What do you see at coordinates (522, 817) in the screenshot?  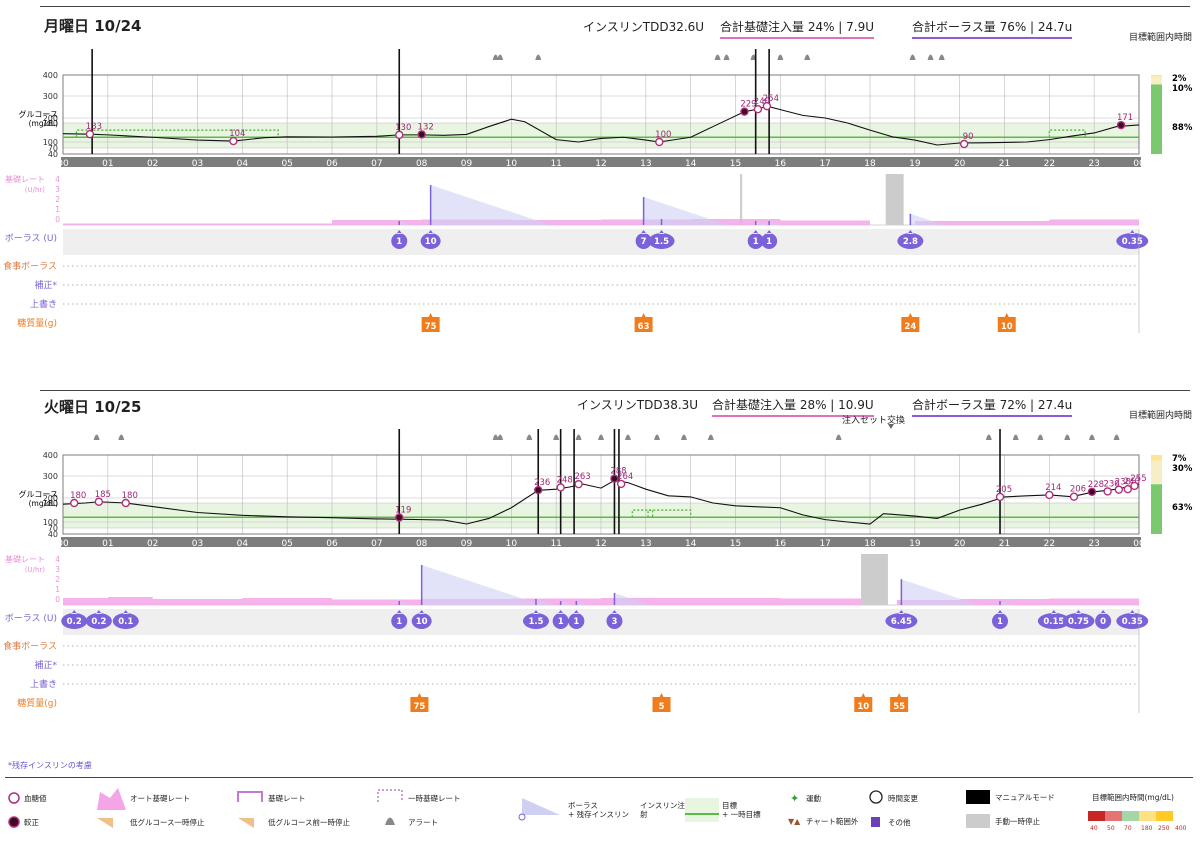 I see `bolus-dot-icon` at bounding box center [522, 817].